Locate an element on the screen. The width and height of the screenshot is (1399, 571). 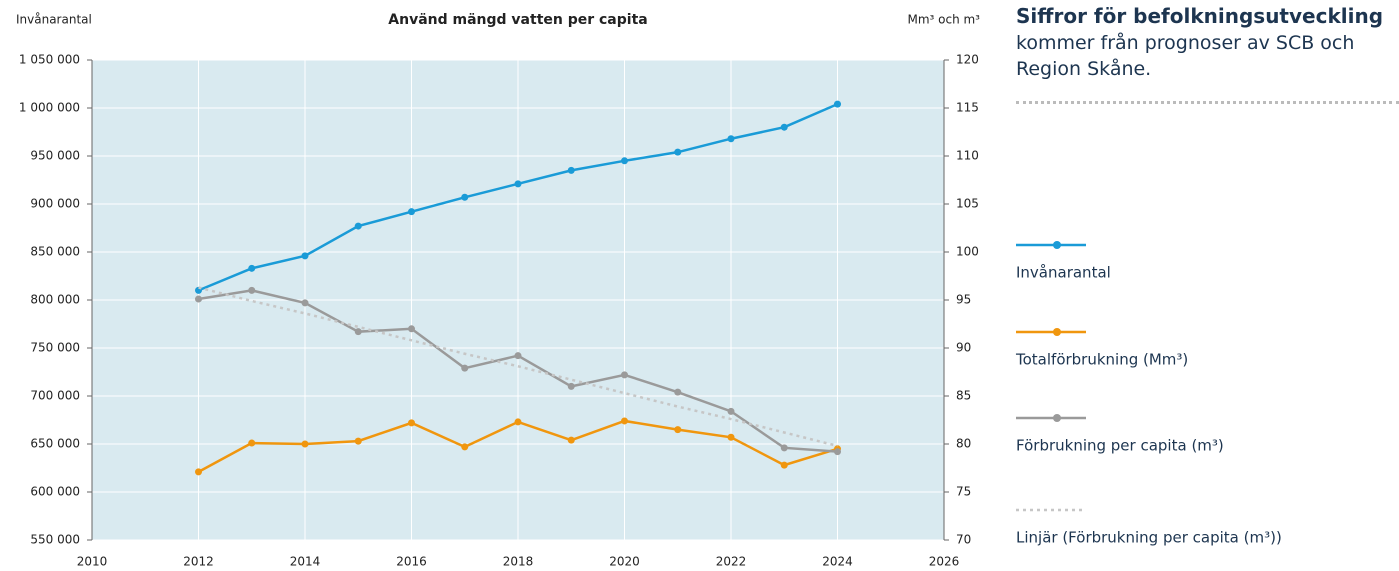
y2-tick-label: 75 is located at coordinates (963, 492).